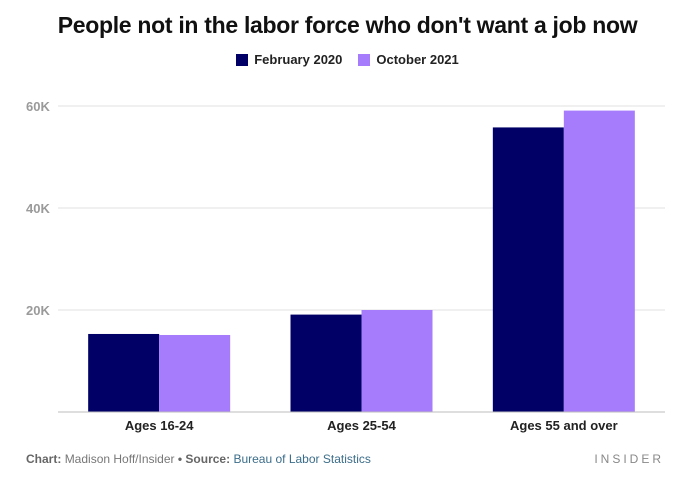 The image size is (695, 490). Describe the element at coordinates (159, 425) in the screenshot. I see `x-tick-label: Ages 16-24` at that location.